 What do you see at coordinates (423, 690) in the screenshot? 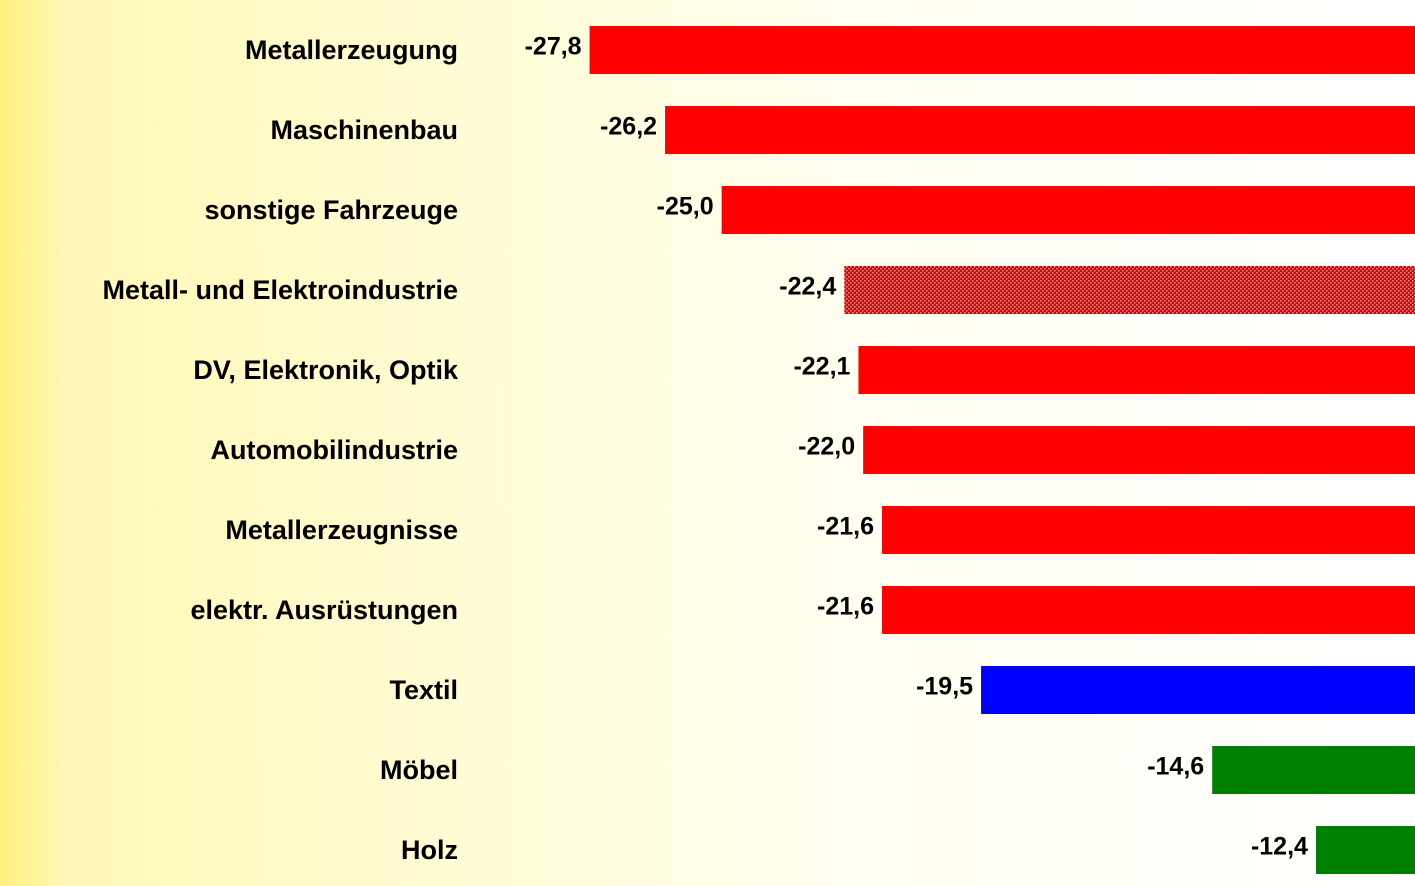
I see `category-label: Textil` at bounding box center [423, 690].